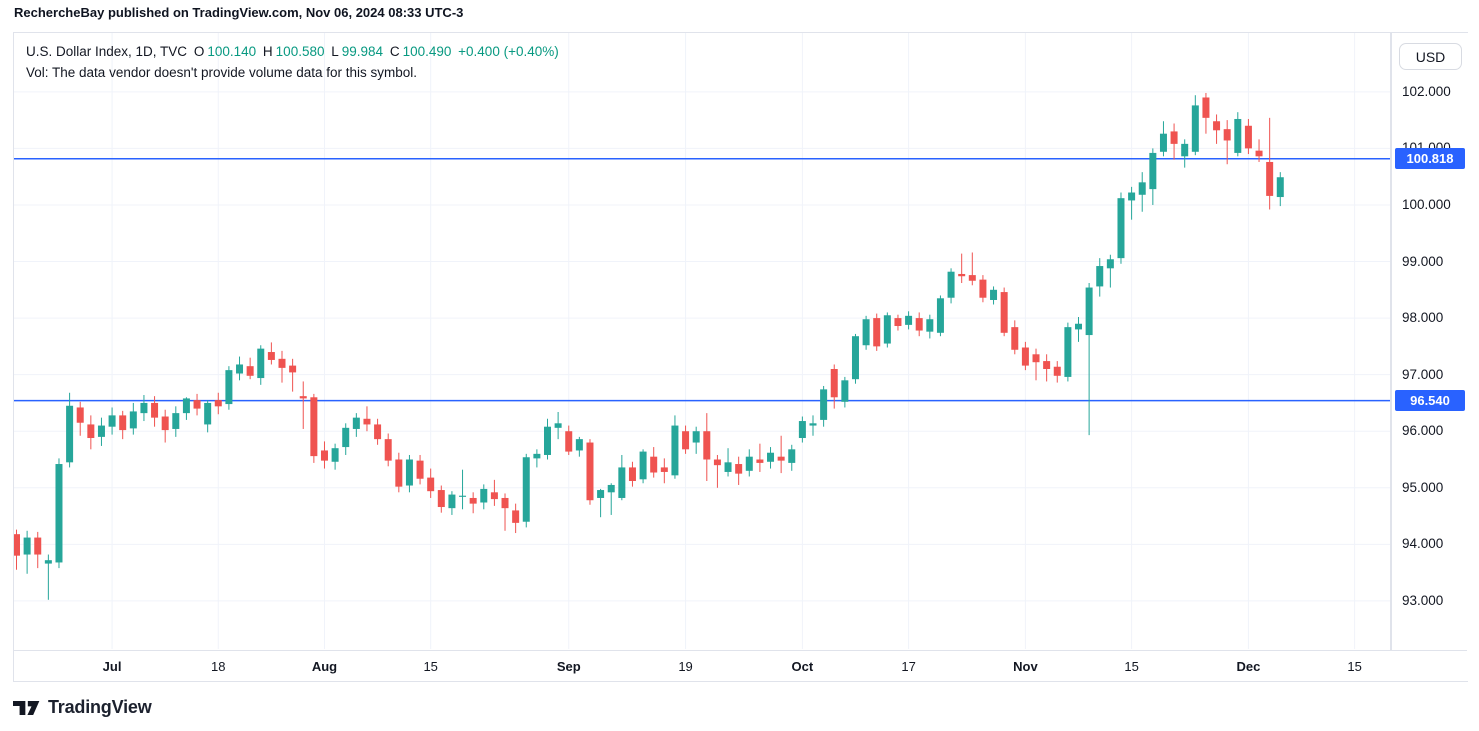 This screenshot has height=731, width=1479. What do you see at coordinates (112, 666) in the screenshot?
I see `time-axis-label: Jul` at bounding box center [112, 666].